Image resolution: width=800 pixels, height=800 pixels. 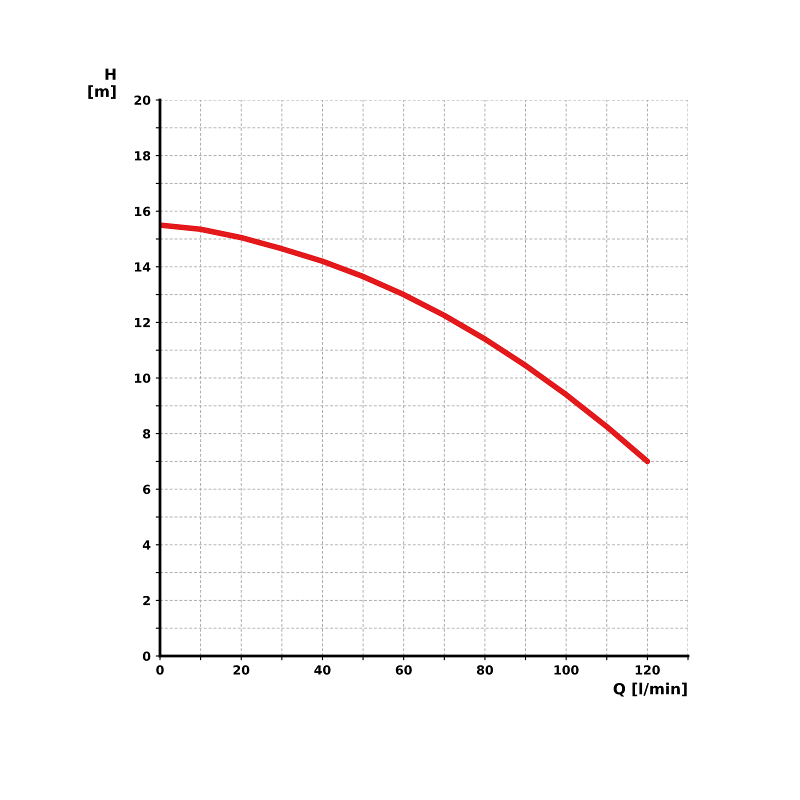 What do you see at coordinates (404, 670) in the screenshot?
I see `x-tick-label: 60` at bounding box center [404, 670].